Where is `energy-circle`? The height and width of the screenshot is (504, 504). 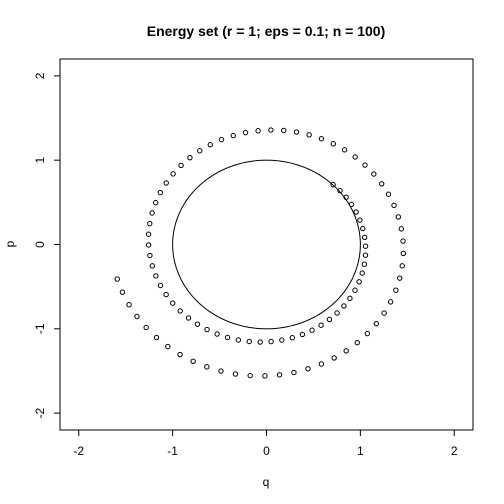
energy-circle is located at coordinates (266, 244).